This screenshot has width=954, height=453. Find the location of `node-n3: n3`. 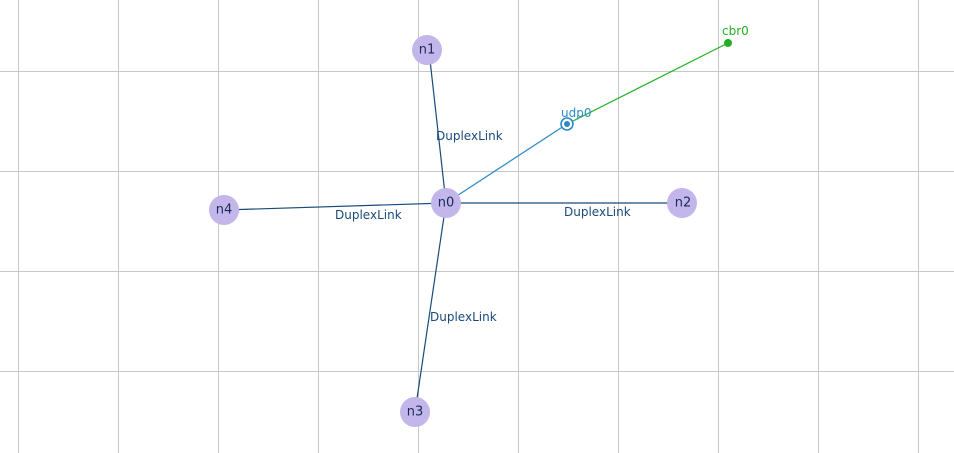

node-n3: n3 is located at coordinates (415, 412).